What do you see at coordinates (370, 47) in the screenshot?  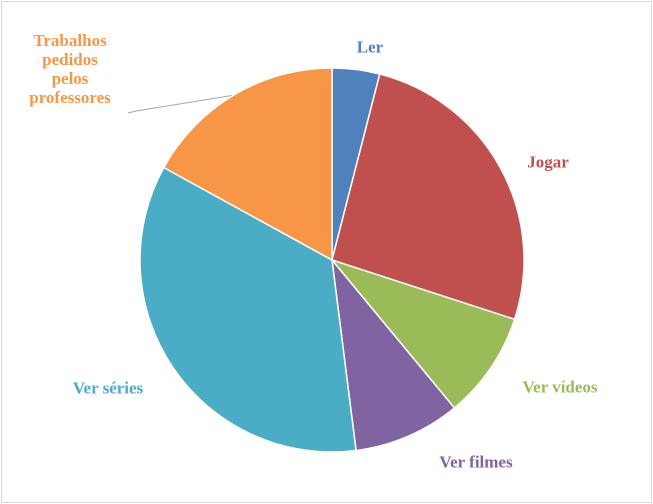 I see `slice-label: Ler` at bounding box center [370, 47].